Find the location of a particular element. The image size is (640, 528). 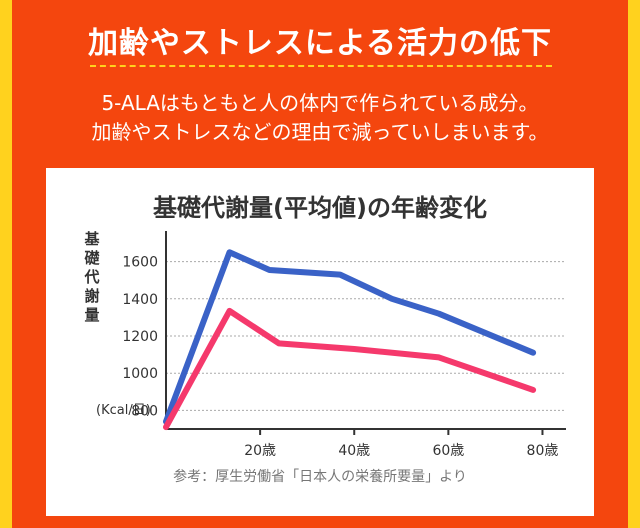

y-tick-label-1000: 1000 is located at coordinates (140, 374).